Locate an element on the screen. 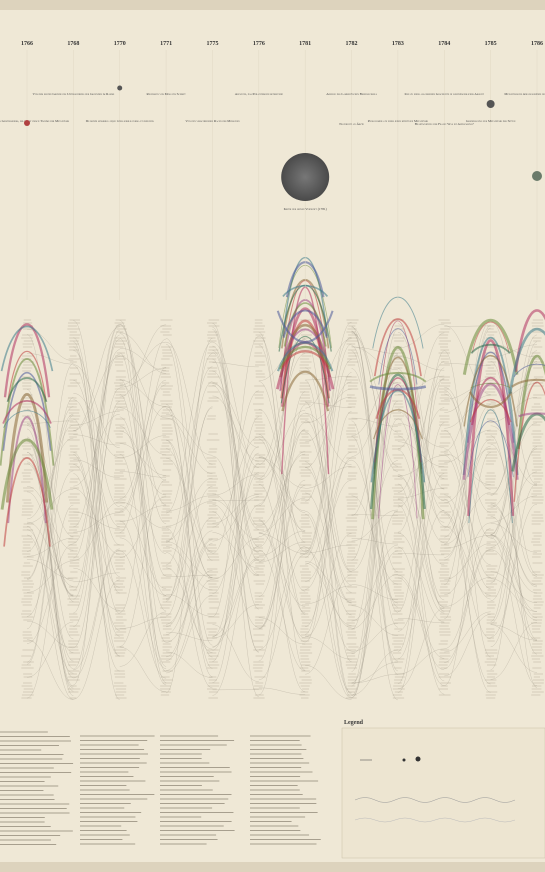  legend-box is located at coordinates (443, 793).